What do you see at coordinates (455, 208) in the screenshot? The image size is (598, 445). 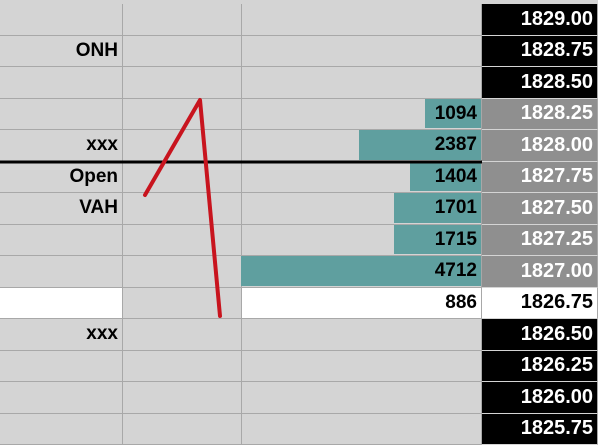 I see `volume: 1701` at bounding box center [455, 208].